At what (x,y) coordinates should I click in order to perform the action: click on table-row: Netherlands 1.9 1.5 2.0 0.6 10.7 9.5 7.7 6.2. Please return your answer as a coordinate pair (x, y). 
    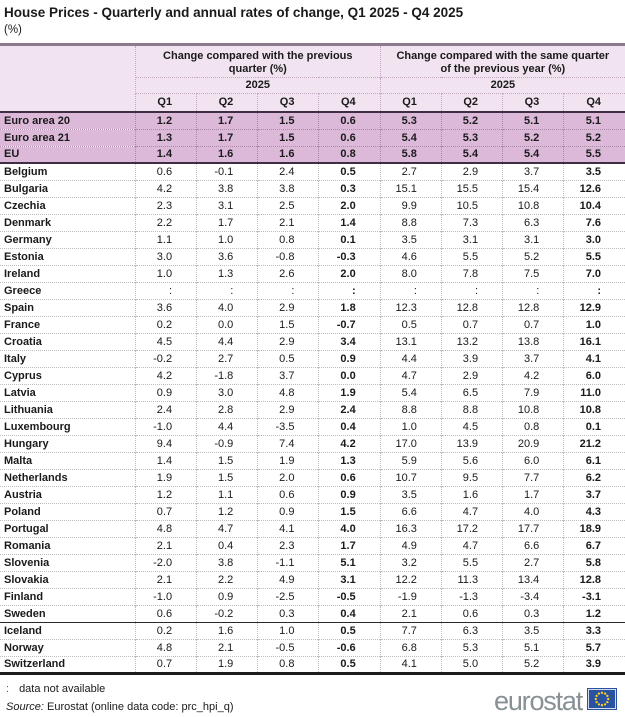
    Looking at the image, I should click on (312, 477).